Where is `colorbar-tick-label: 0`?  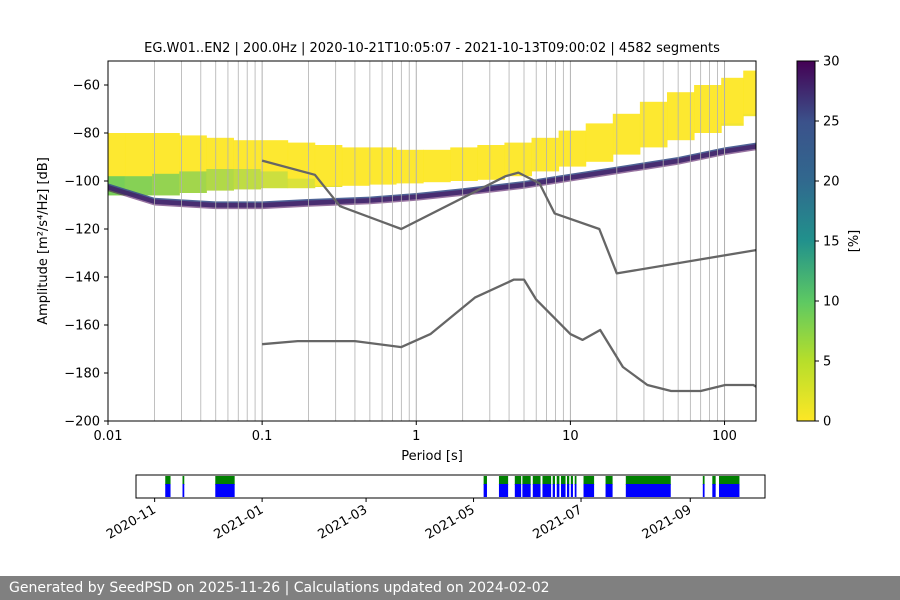
colorbar-tick-label: 0 is located at coordinates (827, 422).